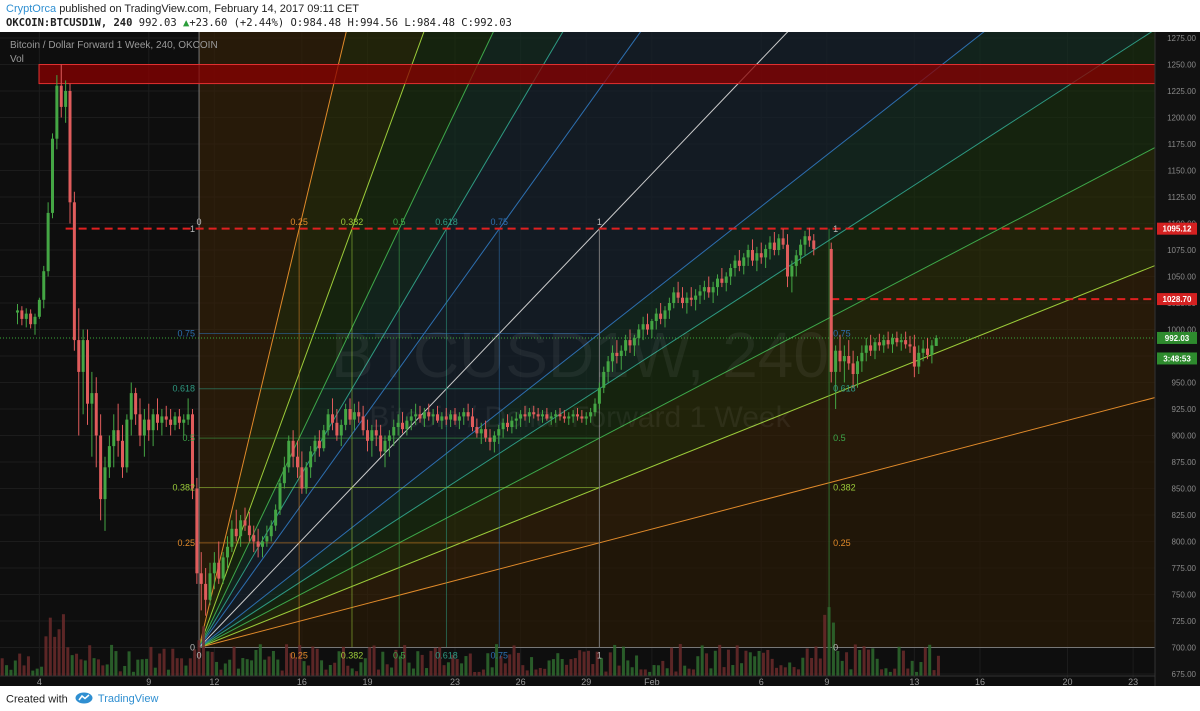  Describe the element at coordinates (1181, 118) in the screenshot. I see `price-tick-label: 1200.00` at that location.